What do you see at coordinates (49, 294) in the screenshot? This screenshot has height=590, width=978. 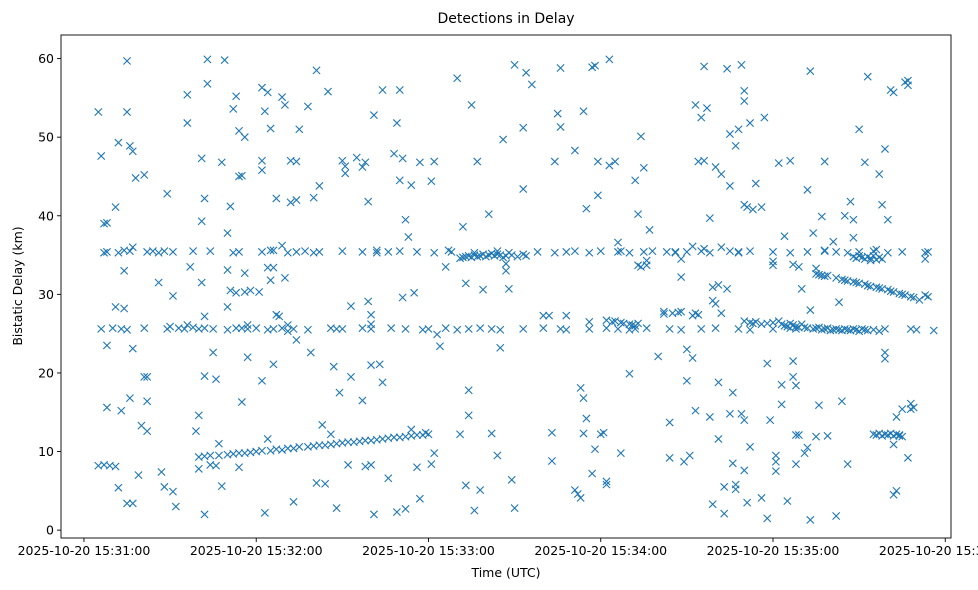 I see `y-axis: 0 10 20 30 40 50 60` at bounding box center [49, 294].